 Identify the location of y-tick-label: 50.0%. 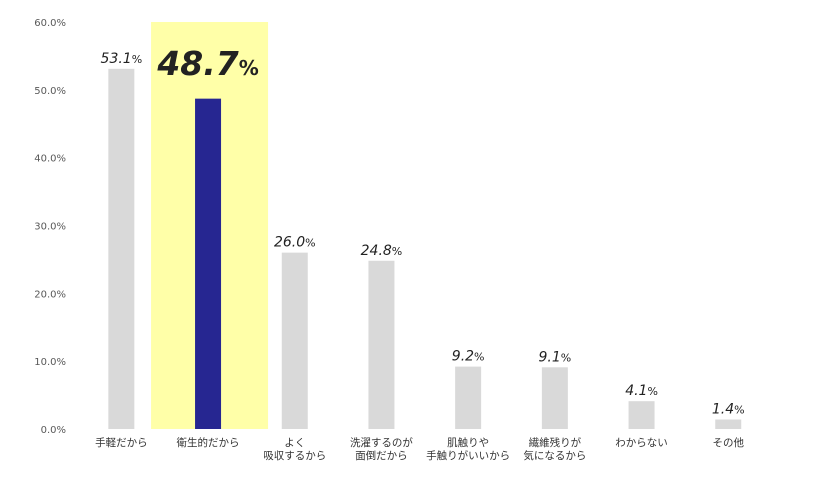
(50, 91).